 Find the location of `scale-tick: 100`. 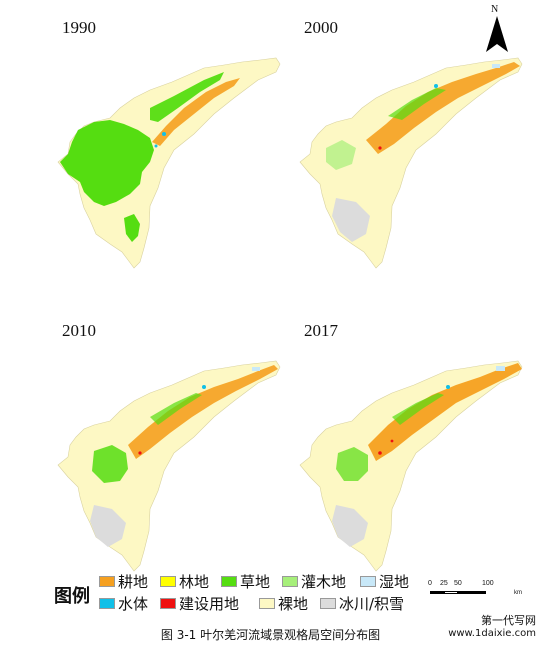

scale-tick: 100 is located at coordinates (488, 583).